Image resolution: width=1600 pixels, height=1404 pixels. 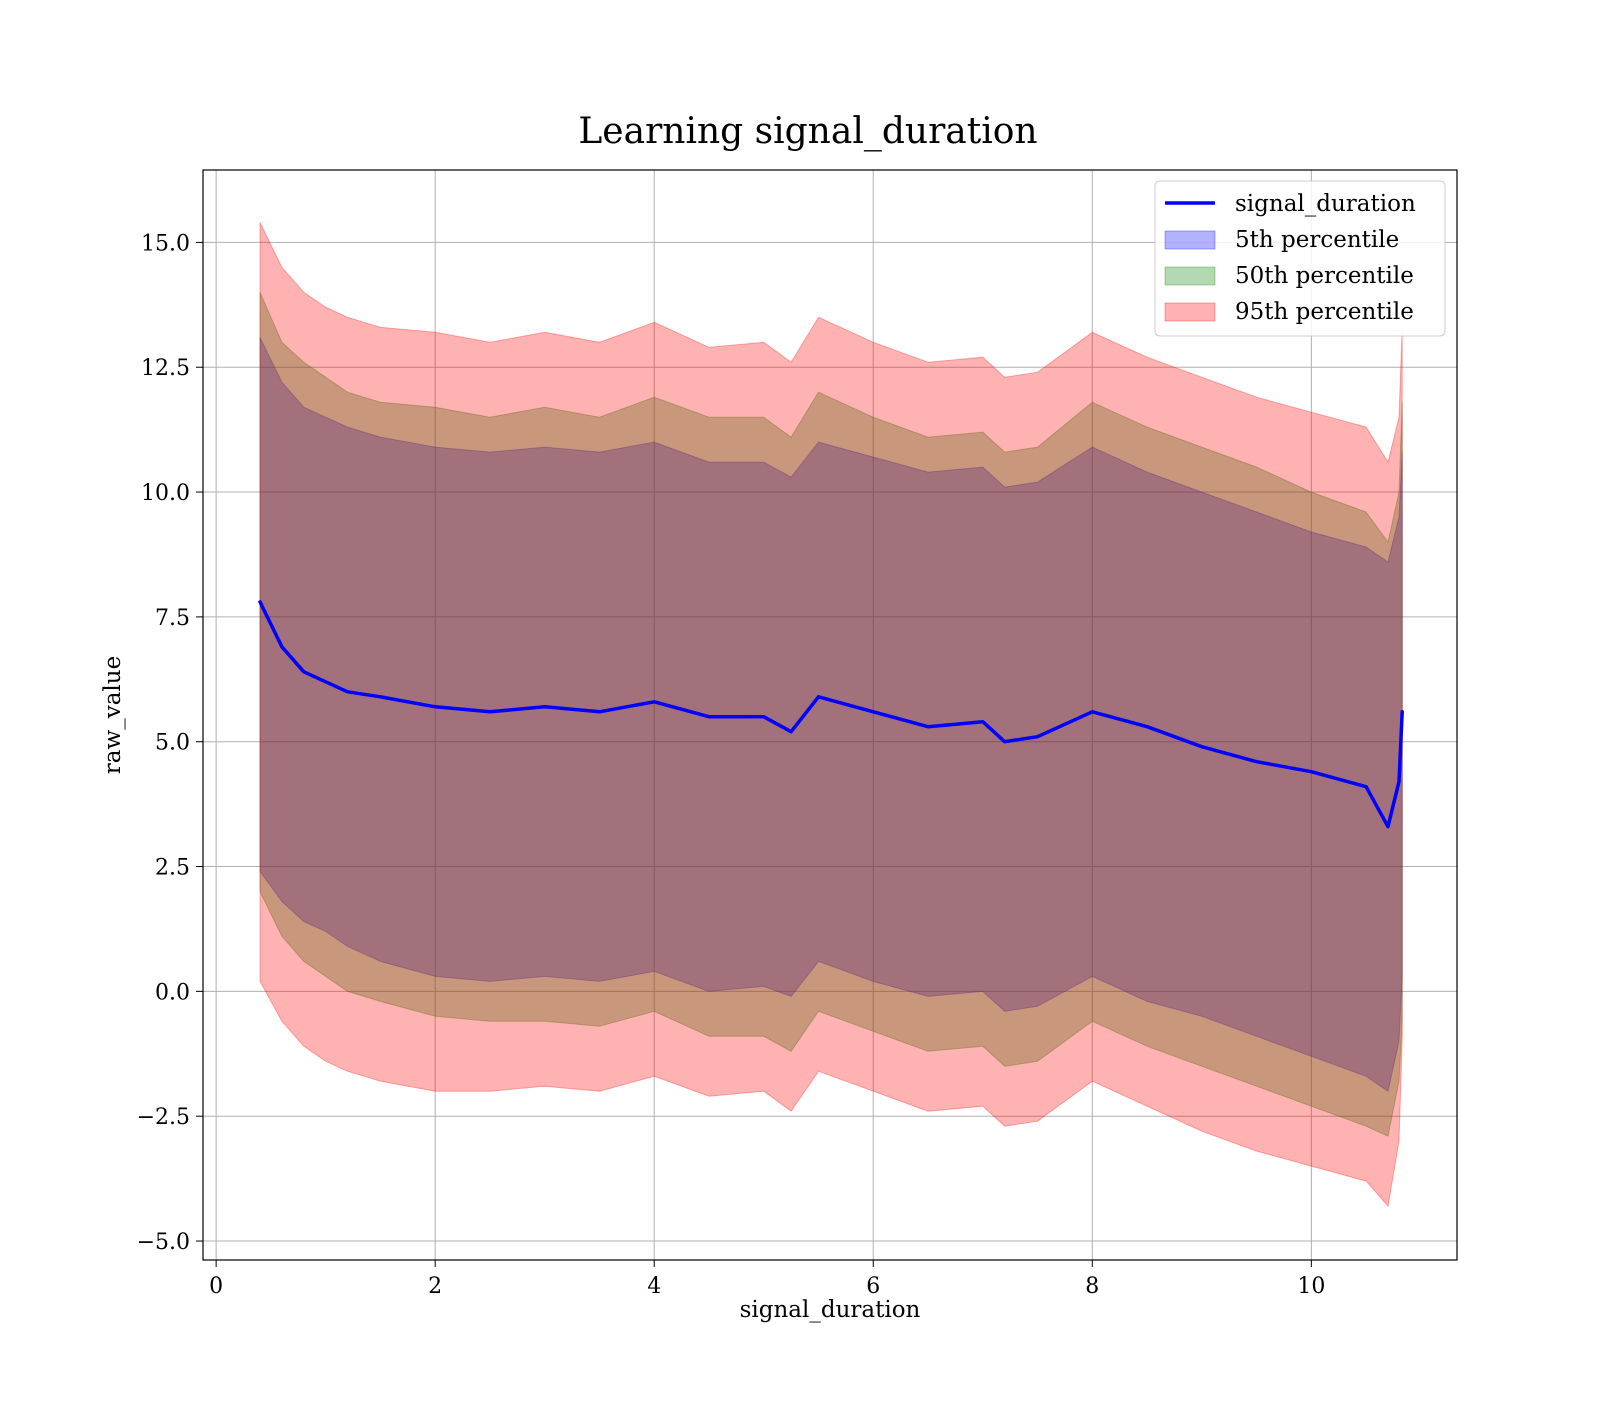 I want to click on y-tick-label: 2.5, so click(x=172, y=868).